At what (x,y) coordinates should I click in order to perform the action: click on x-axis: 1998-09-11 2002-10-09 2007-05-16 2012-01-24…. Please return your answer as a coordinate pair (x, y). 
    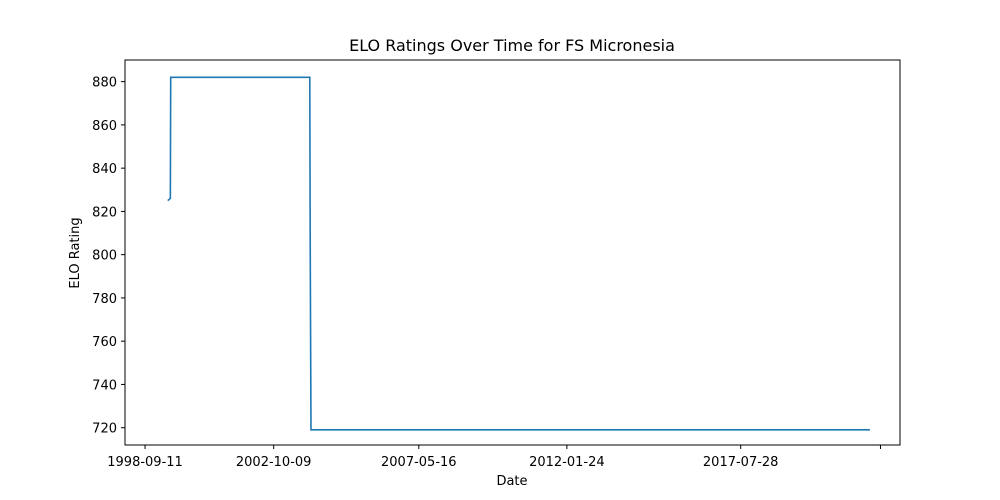
    Looking at the image, I should click on (494, 457).